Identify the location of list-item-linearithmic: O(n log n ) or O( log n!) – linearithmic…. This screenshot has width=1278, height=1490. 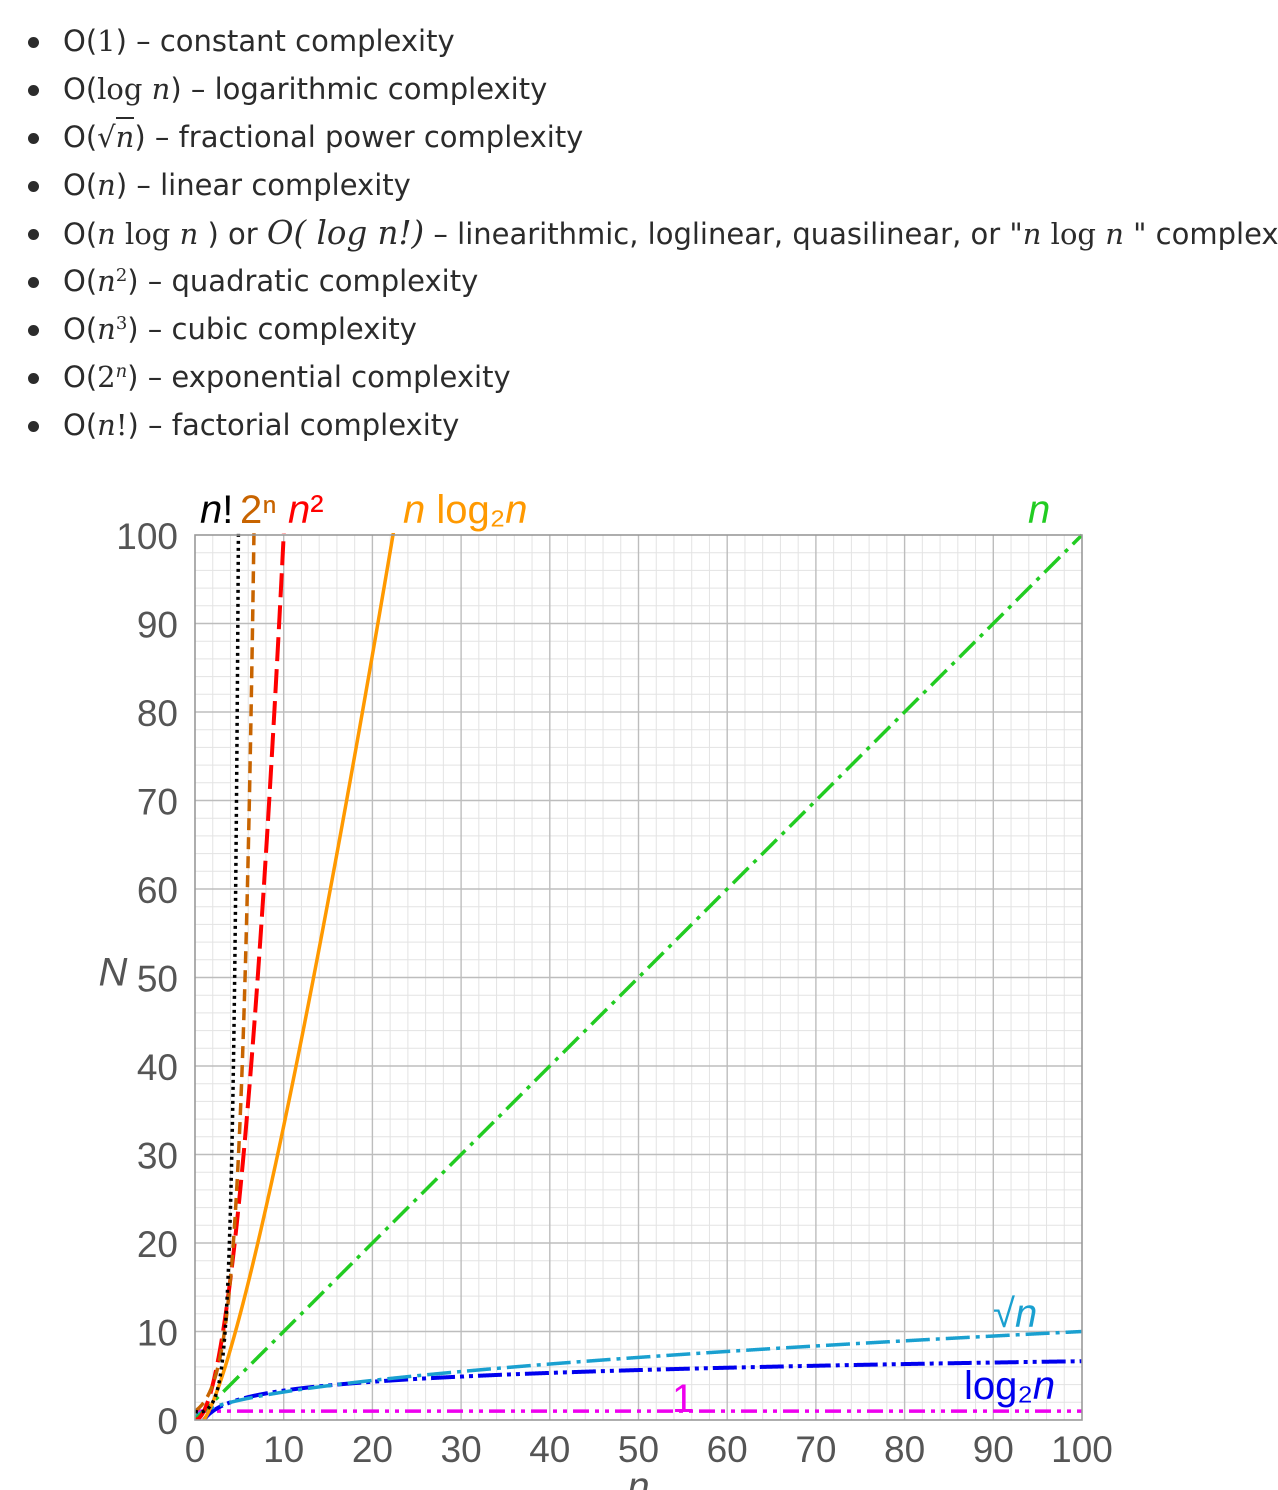
(653, 234).